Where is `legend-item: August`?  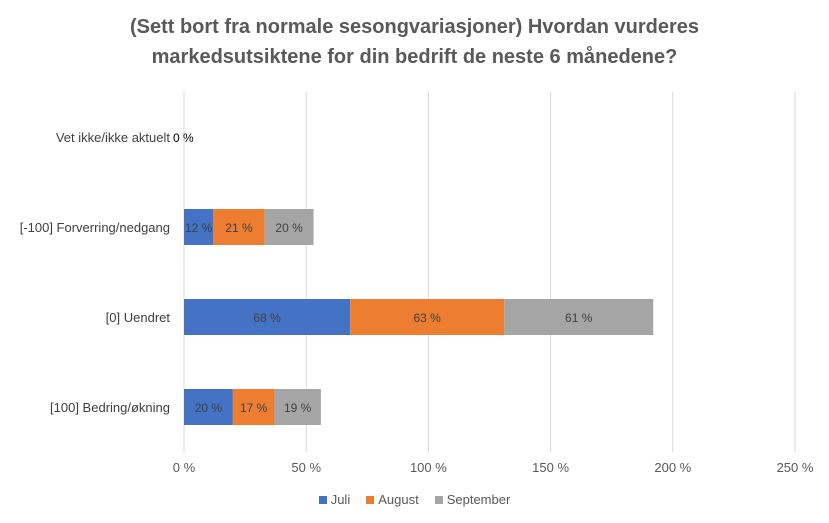 legend-item: August is located at coordinates (392, 499).